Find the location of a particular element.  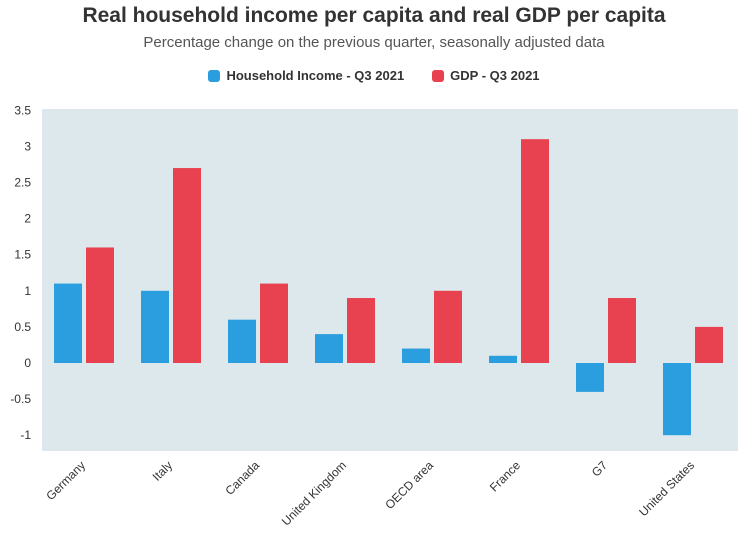

y-tick-label: 1.5 is located at coordinates (22, 255).